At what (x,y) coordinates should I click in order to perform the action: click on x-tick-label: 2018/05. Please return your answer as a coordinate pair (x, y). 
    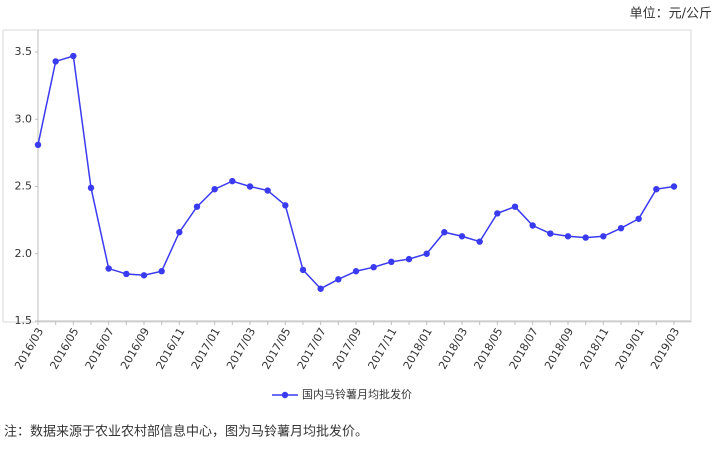
    Looking at the image, I should click on (488, 349).